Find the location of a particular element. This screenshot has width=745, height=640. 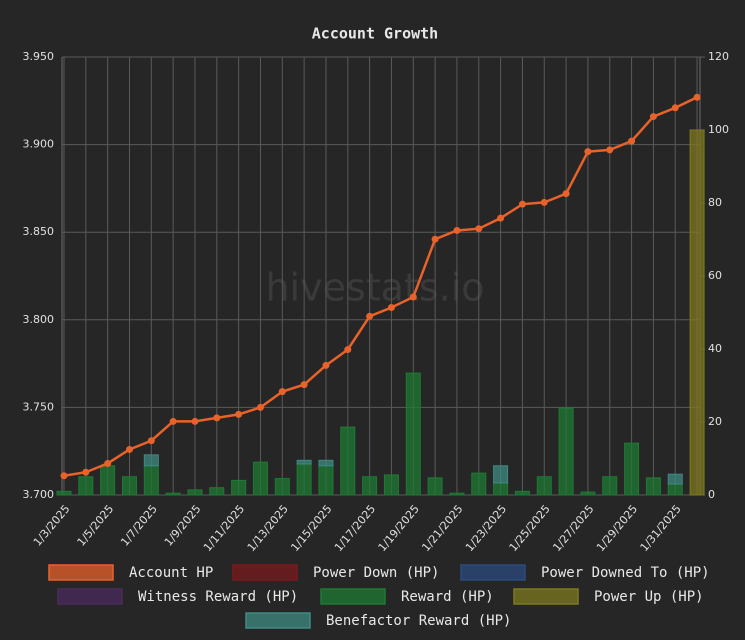

x-tick-label: 1/7/2025 is located at coordinates (139, 526).